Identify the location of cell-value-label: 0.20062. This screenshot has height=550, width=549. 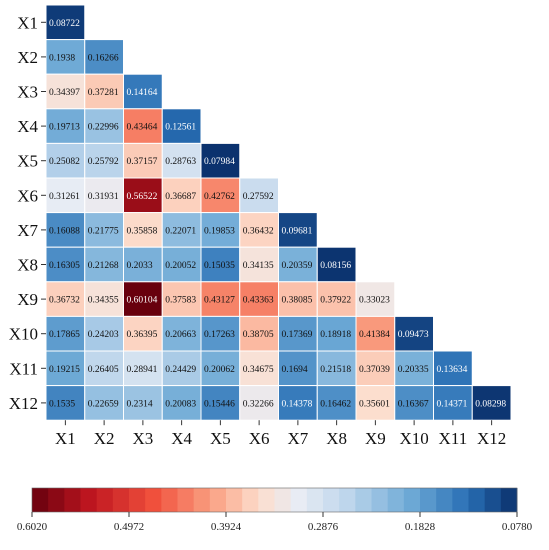
(219, 370).